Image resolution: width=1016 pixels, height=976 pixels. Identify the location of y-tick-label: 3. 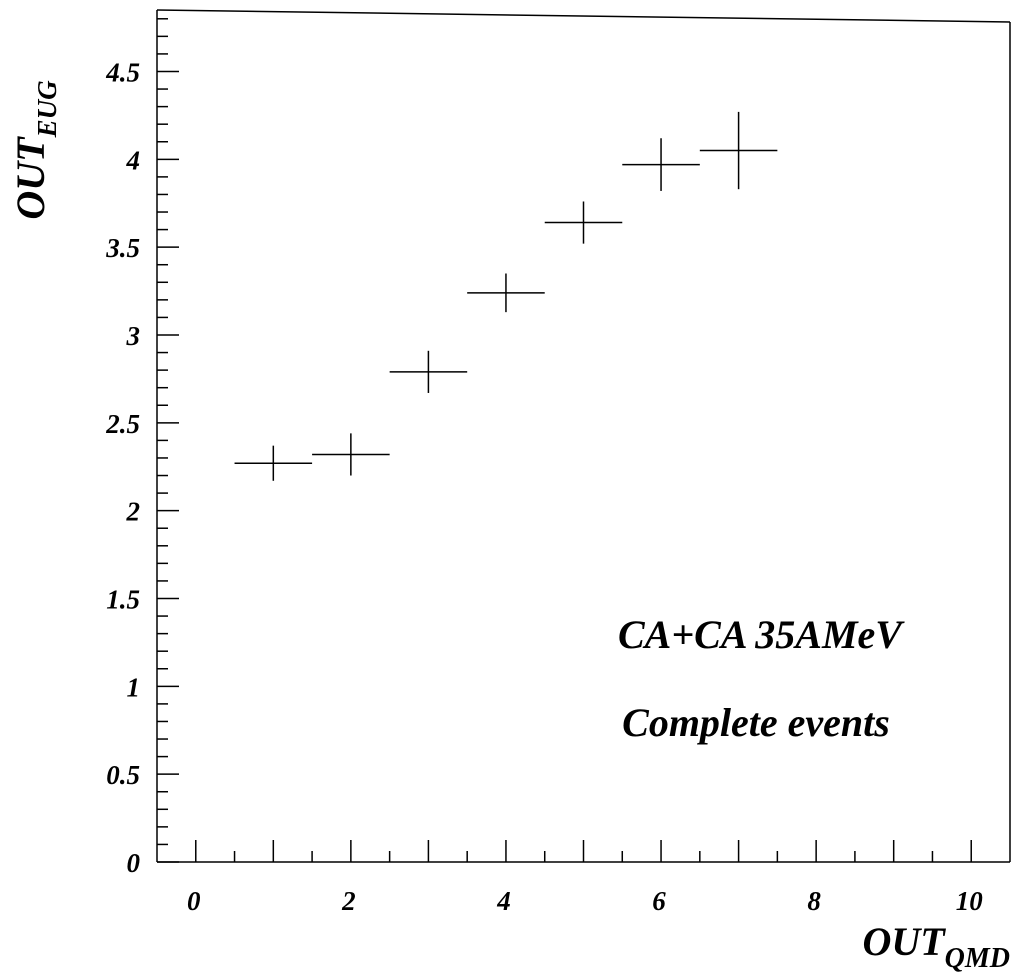
(133, 336).